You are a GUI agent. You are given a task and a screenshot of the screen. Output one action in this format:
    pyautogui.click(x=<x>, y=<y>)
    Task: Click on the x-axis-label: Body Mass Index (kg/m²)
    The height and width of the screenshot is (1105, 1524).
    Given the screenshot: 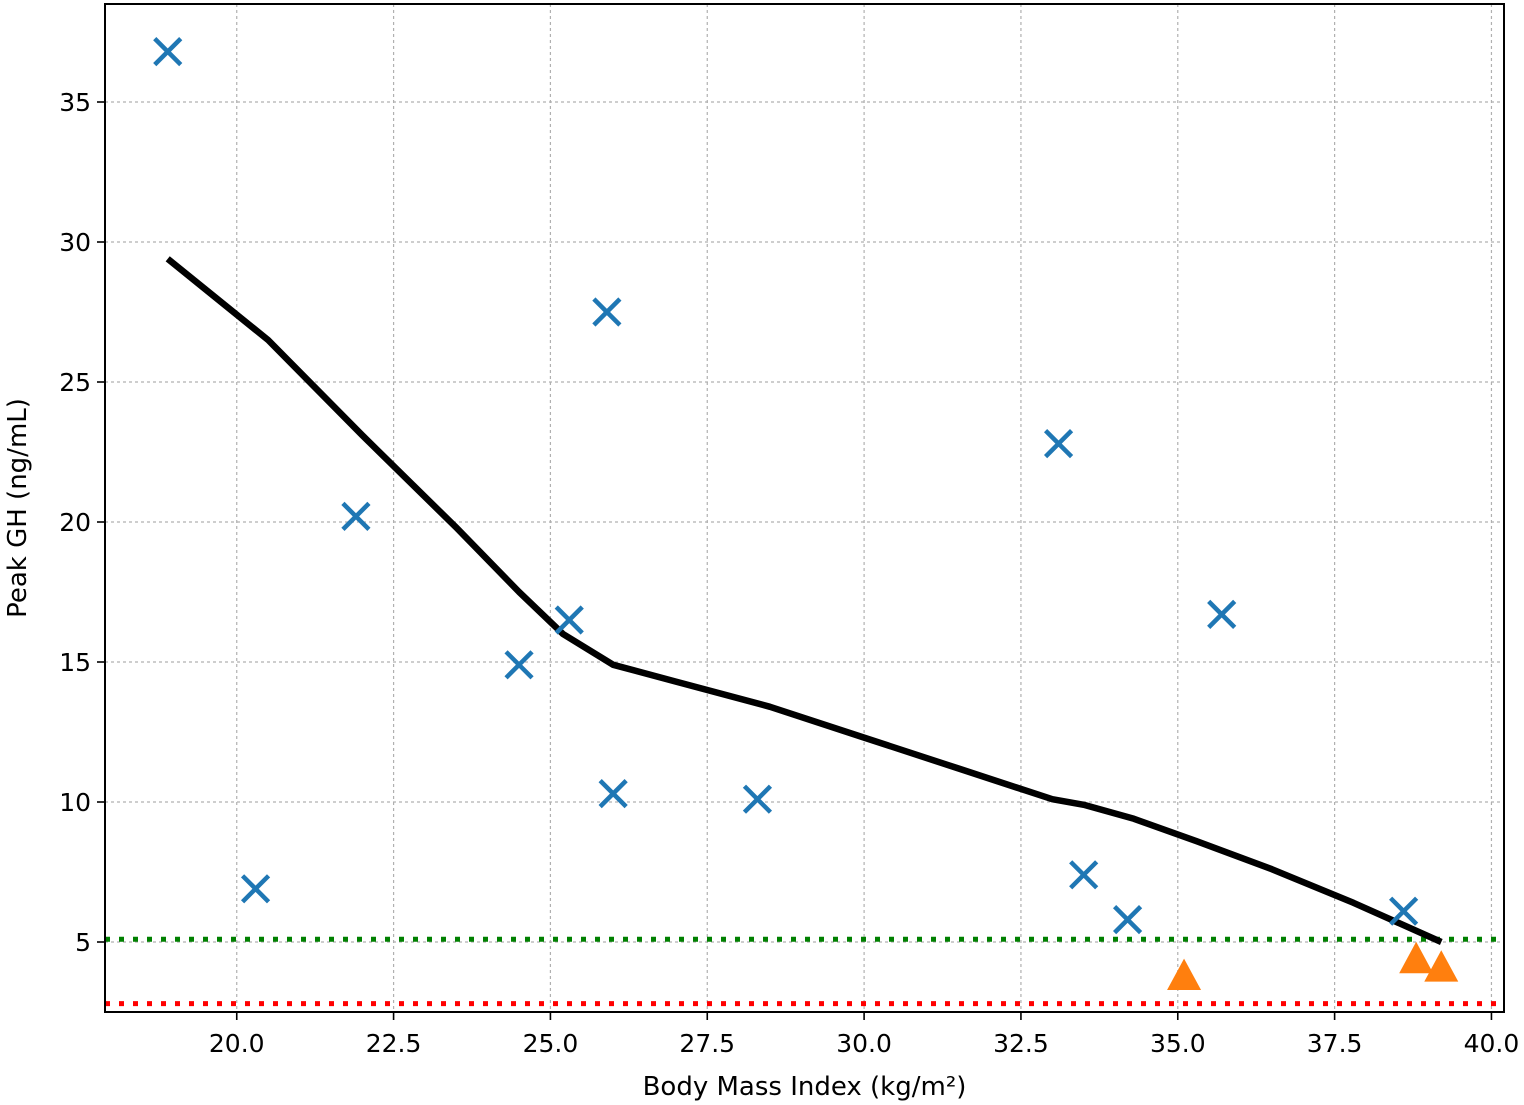 What is the action you would take?
    pyautogui.click(x=805, y=1087)
    